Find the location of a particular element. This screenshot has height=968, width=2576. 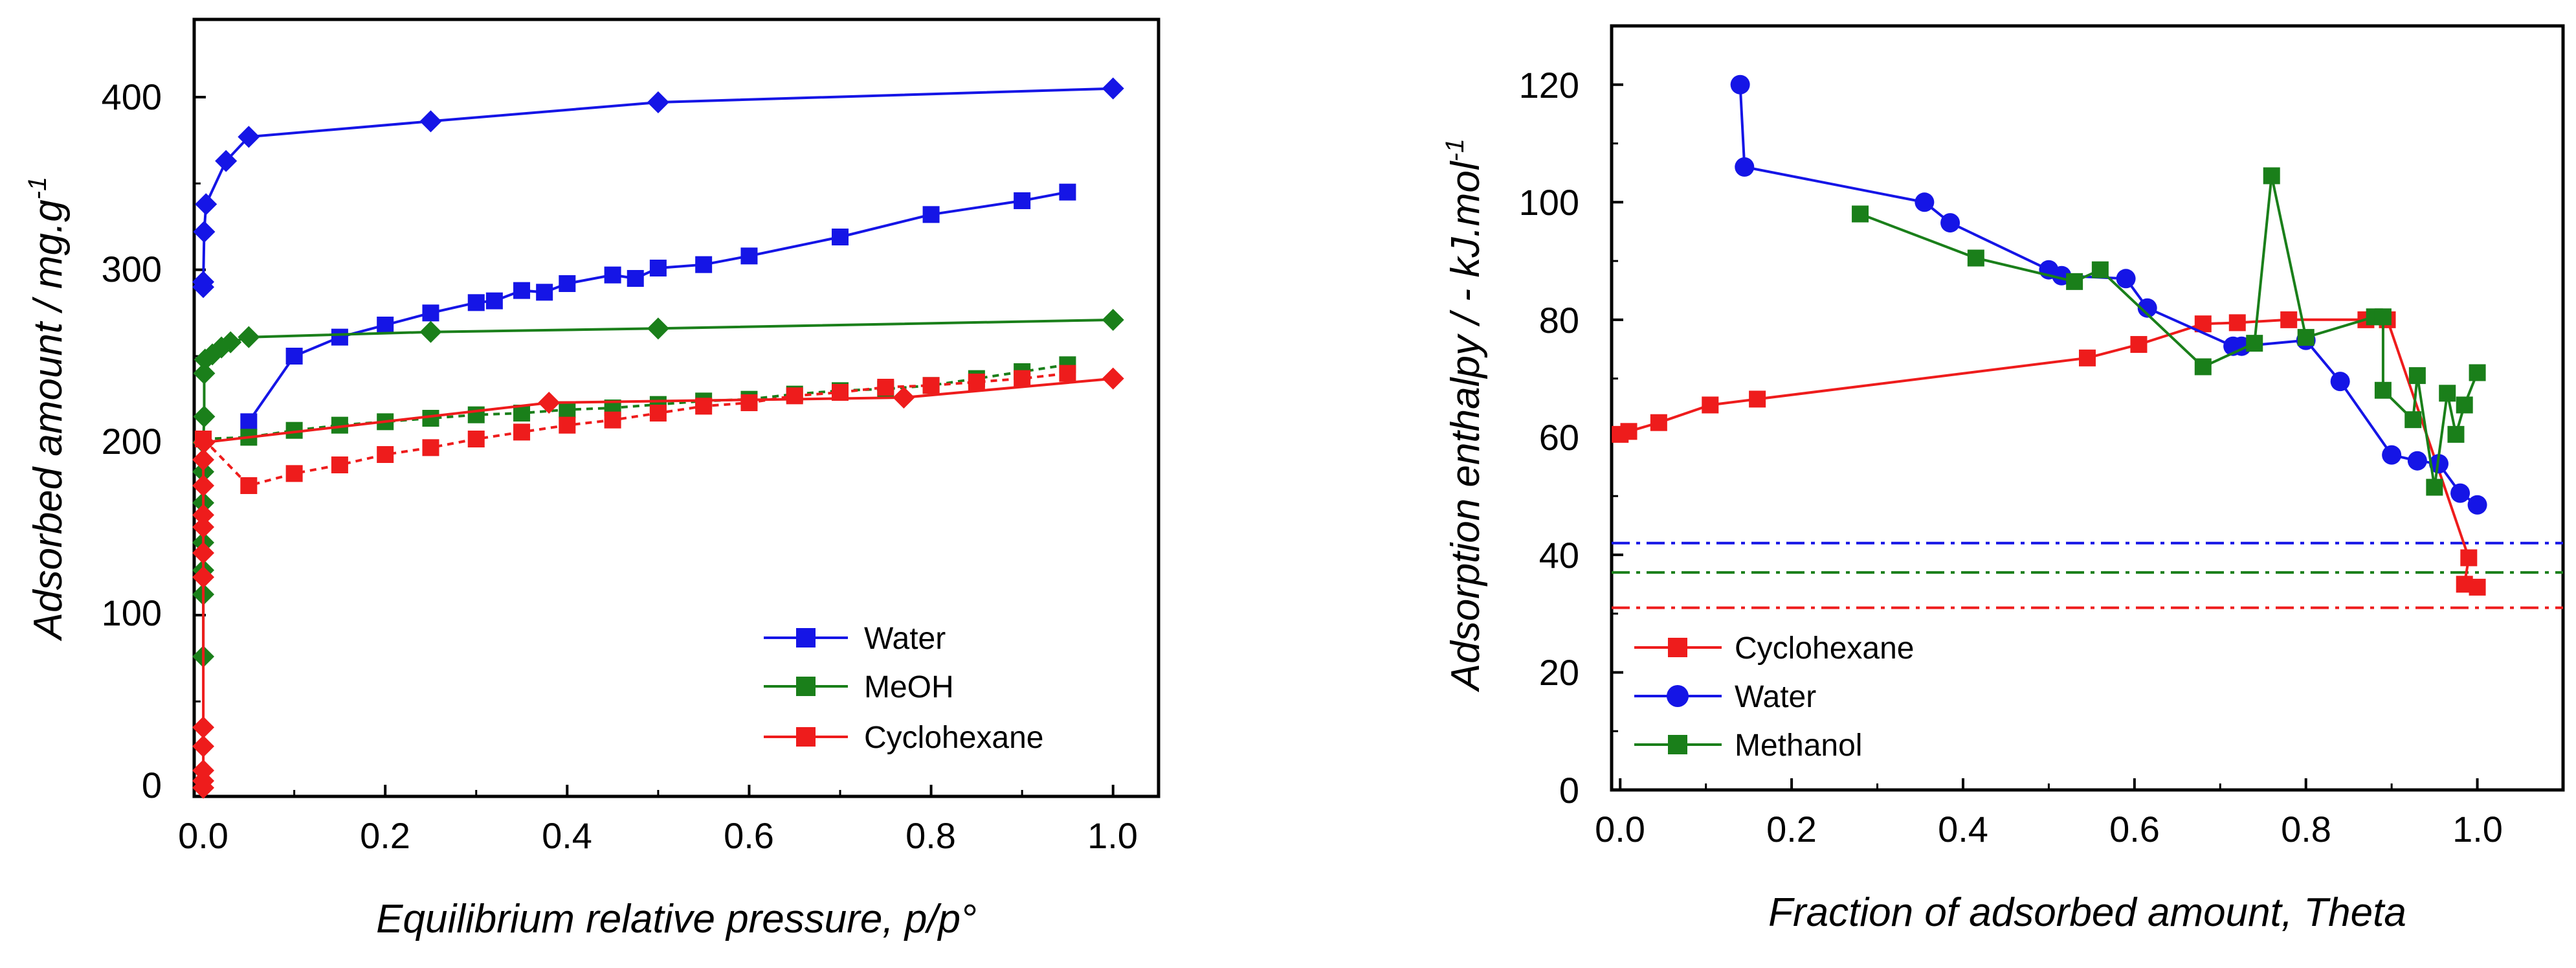

left-ytick-400: 400 is located at coordinates (132, 96).